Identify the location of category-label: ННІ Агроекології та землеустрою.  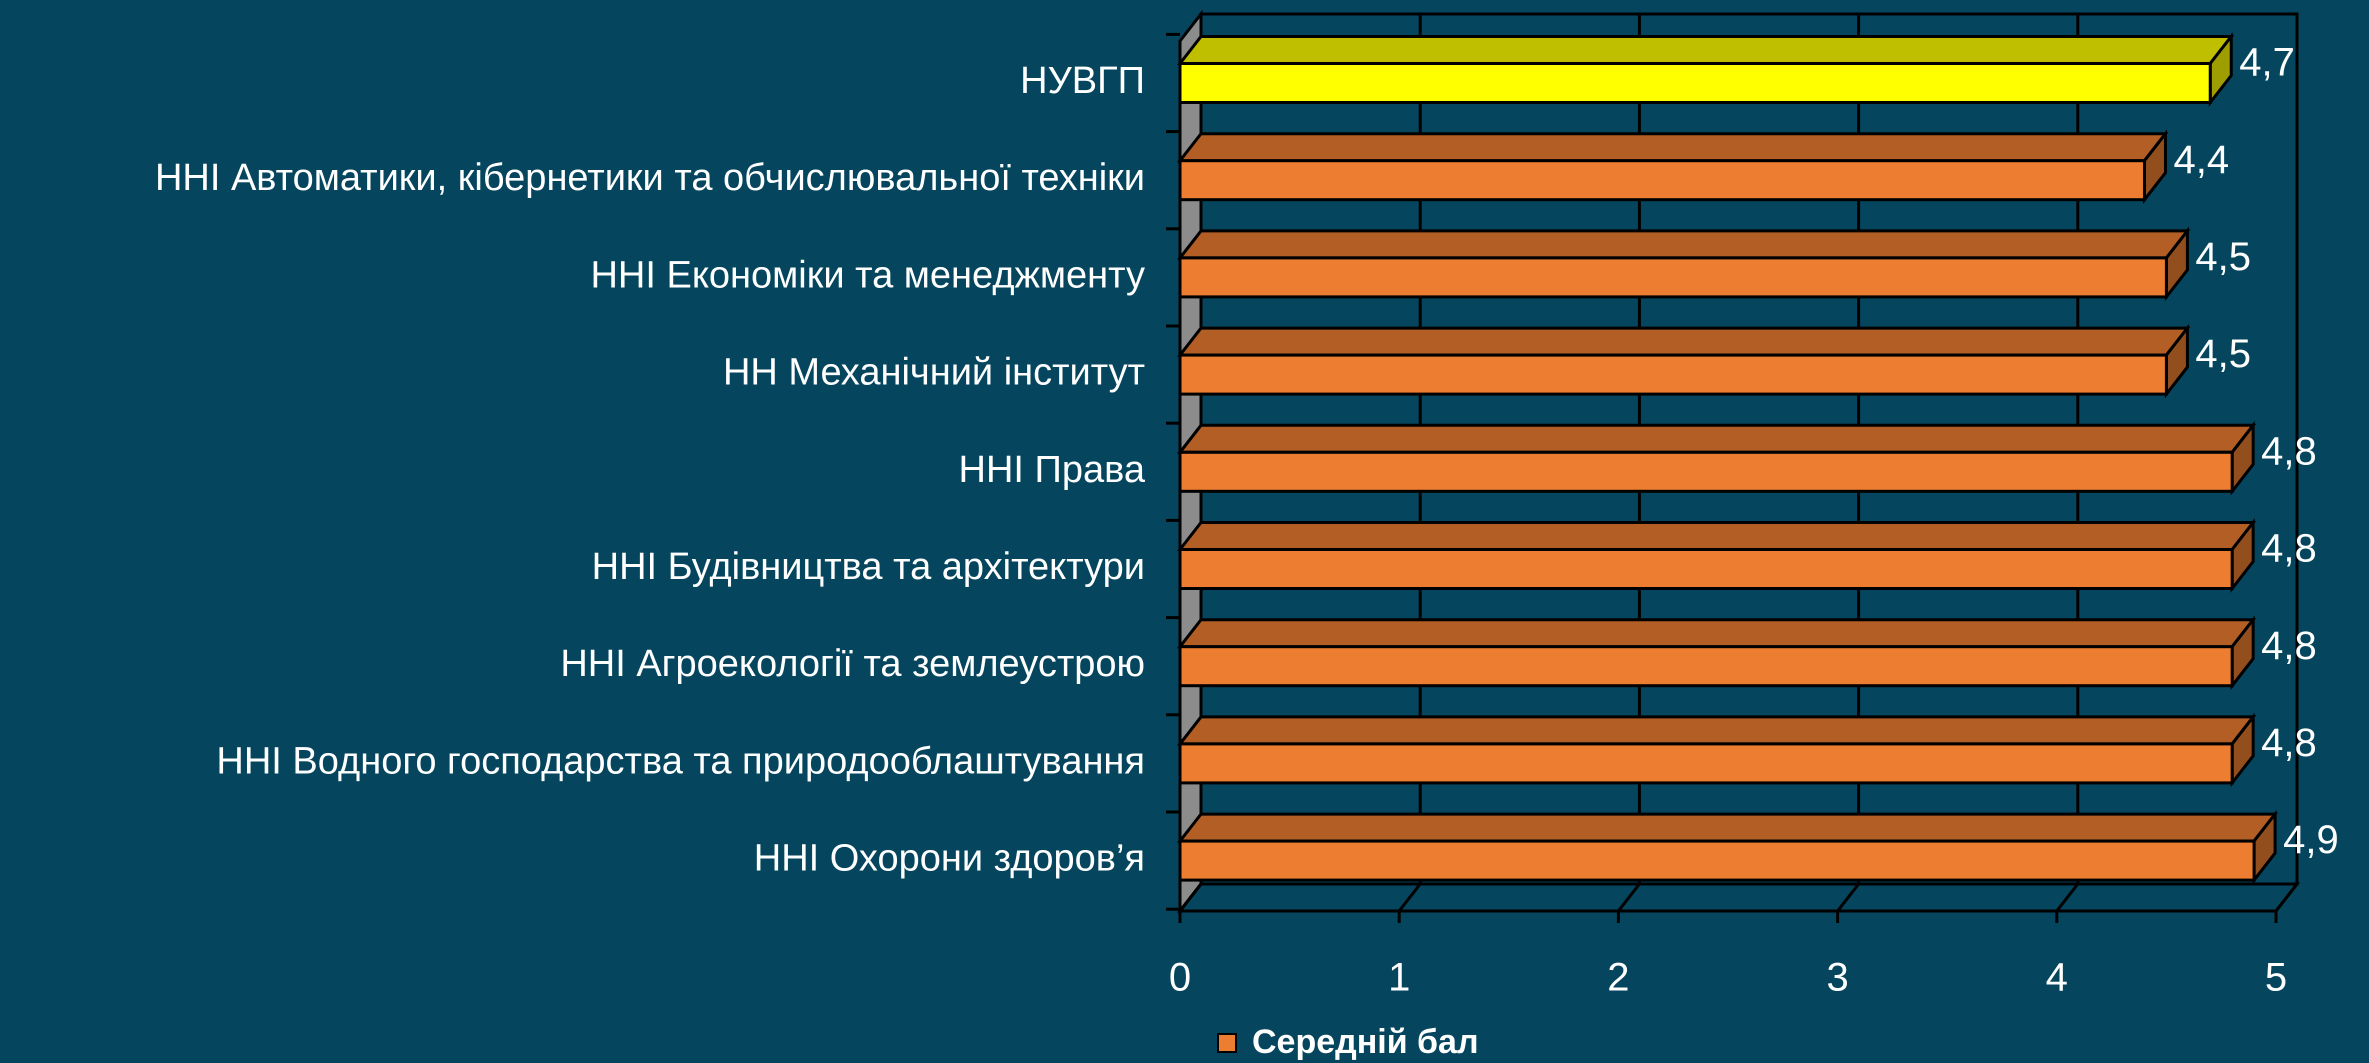
(852, 664).